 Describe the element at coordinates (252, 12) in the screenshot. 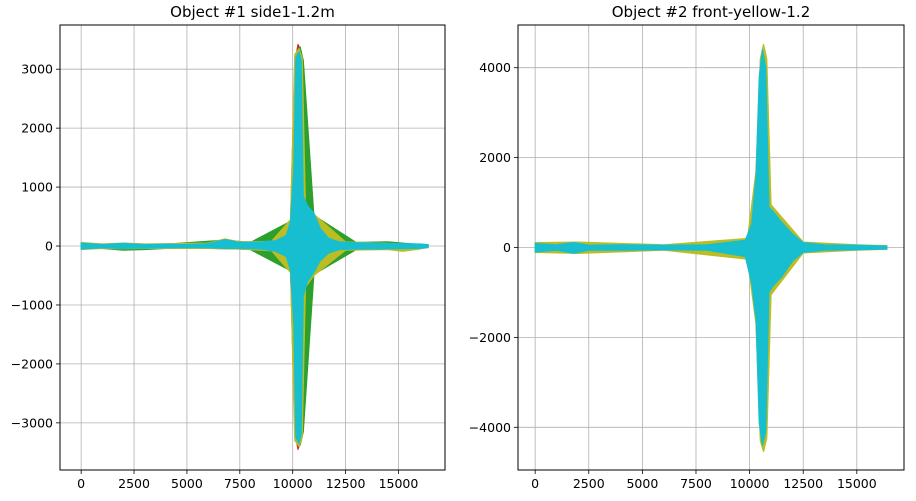

I see `chart-title: Object #1 side1-1.2m` at that location.